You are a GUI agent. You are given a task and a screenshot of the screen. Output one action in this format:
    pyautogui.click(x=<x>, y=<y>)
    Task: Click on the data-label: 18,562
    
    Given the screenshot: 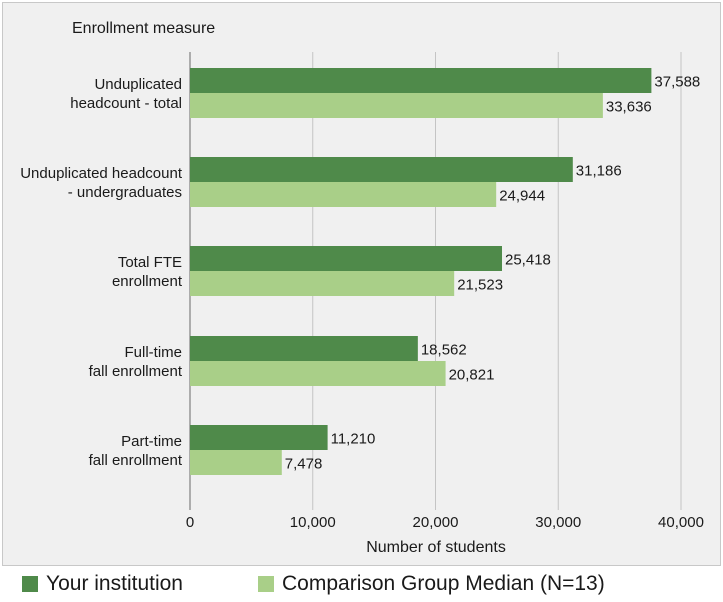 What is the action you would take?
    pyautogui.click(x=444, y=350)
    